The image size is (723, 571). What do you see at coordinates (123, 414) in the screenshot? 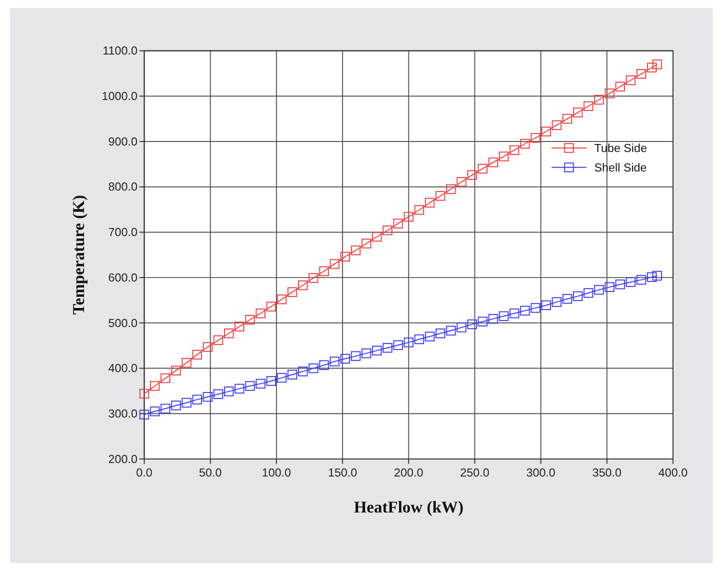
I see `y-tick-label: 300.0` at bounding box center [123, 414].